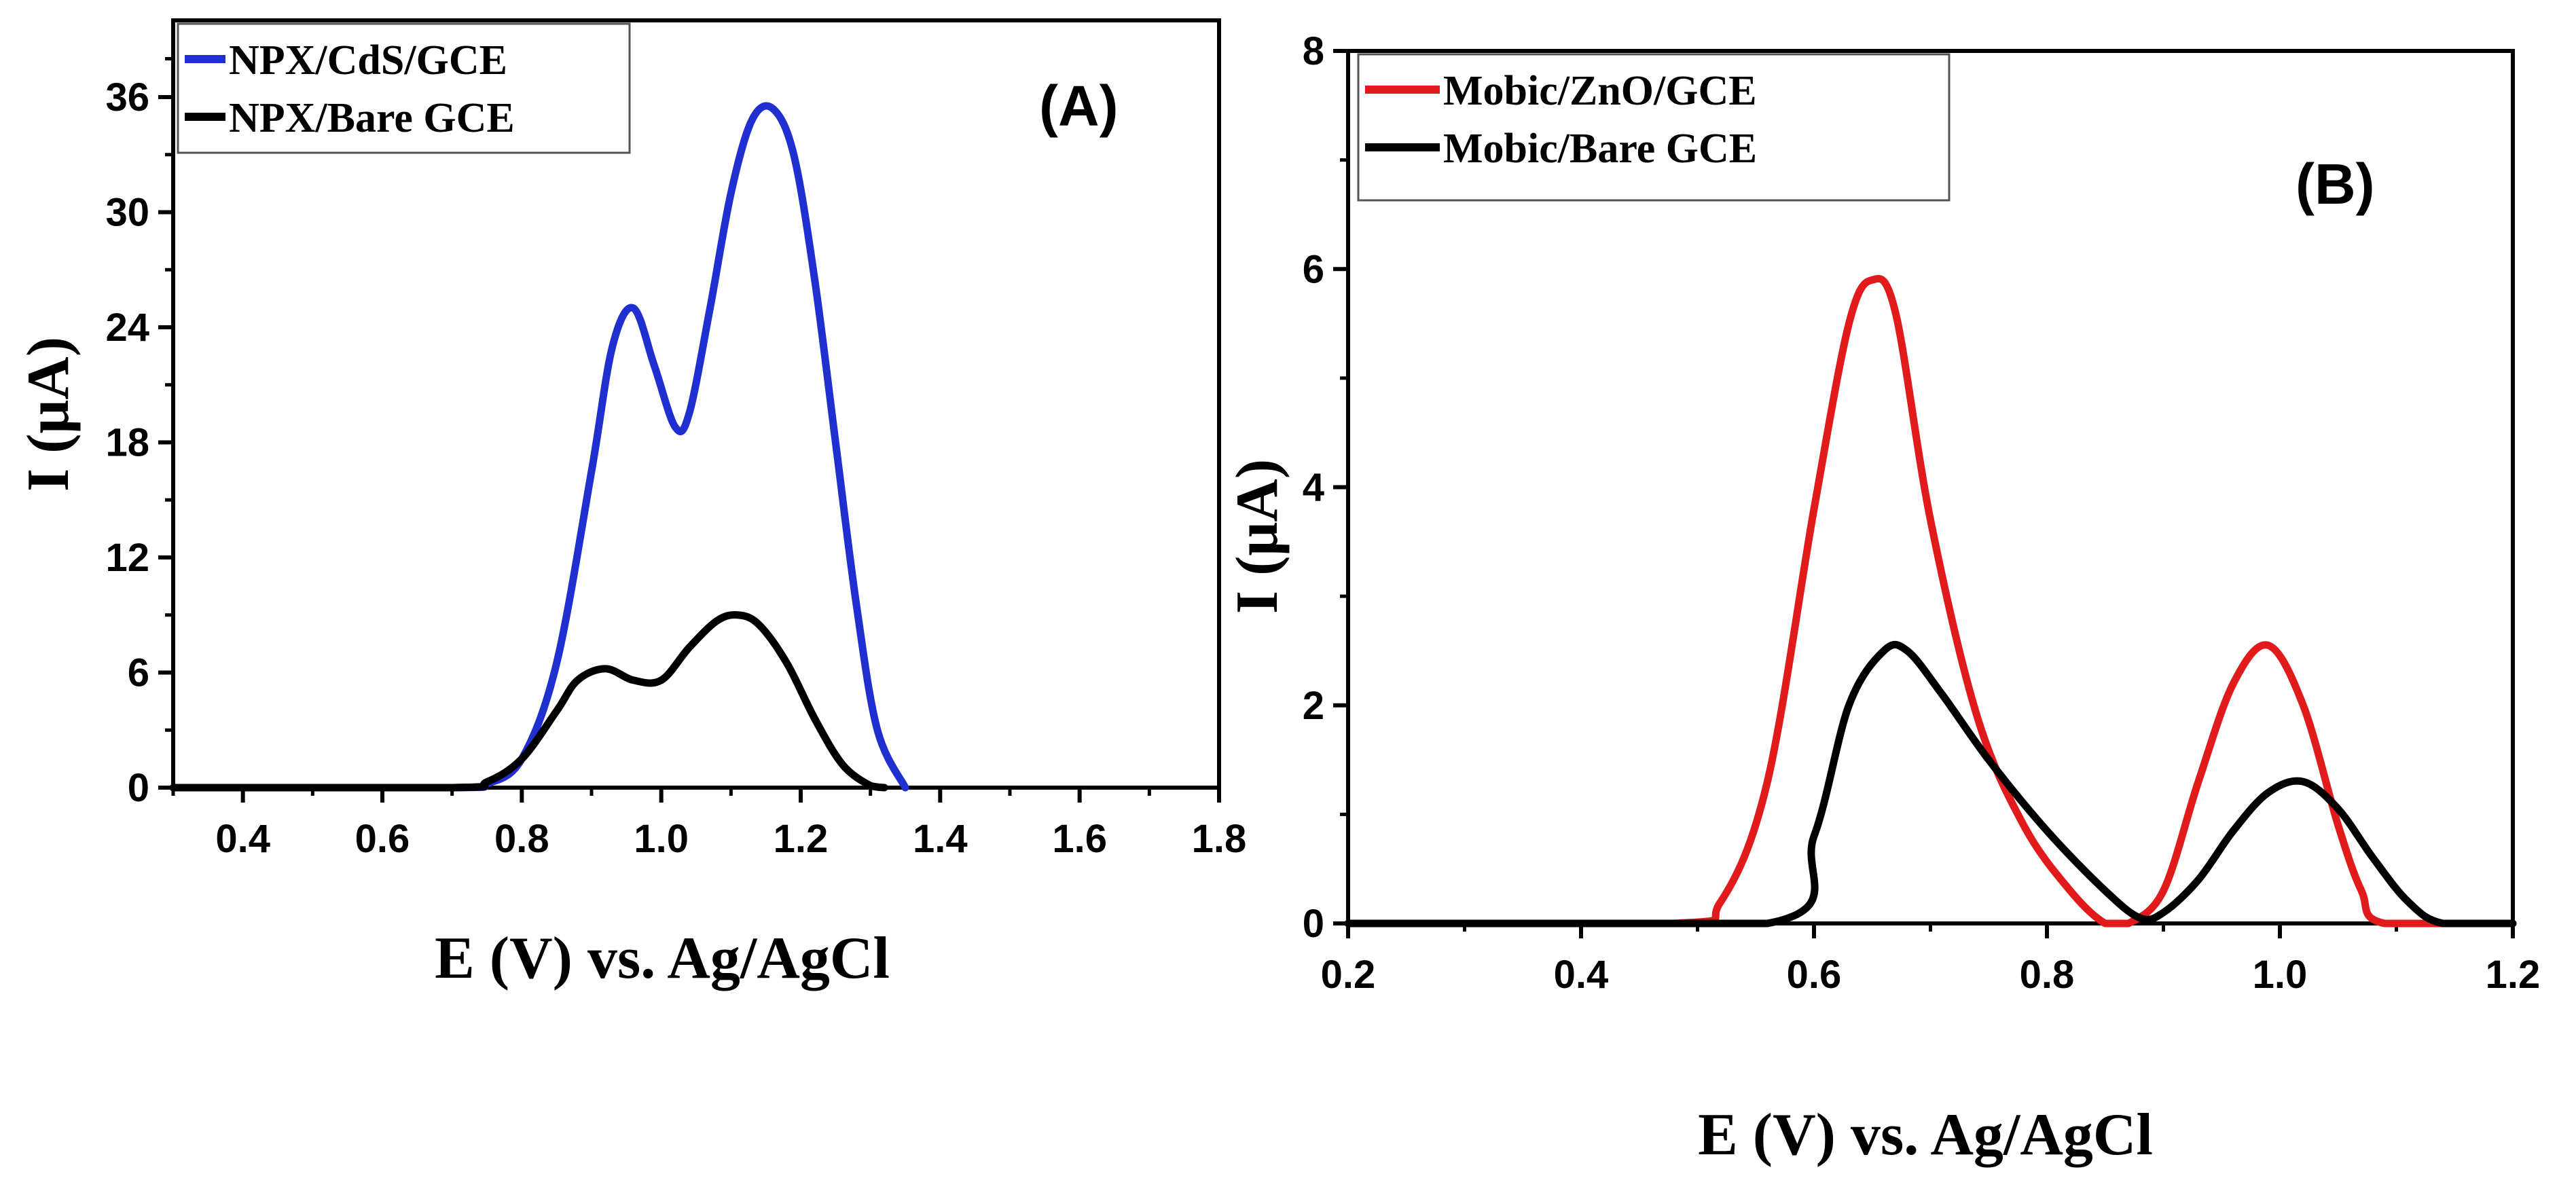 Image resolution: width=2576 pixels, height=1193 pixels. Describe the element at coordinates (1313, 706) in the screenshot. I see `y-tick-label: 2` at that location.